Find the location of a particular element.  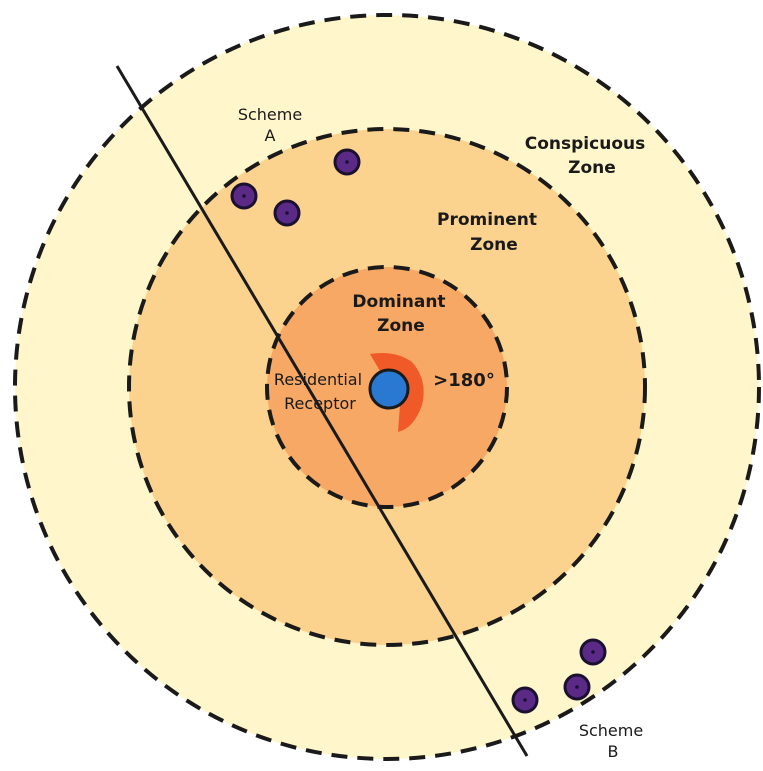

receptor-label-2: Receptor is located at coordinates (320, 403).